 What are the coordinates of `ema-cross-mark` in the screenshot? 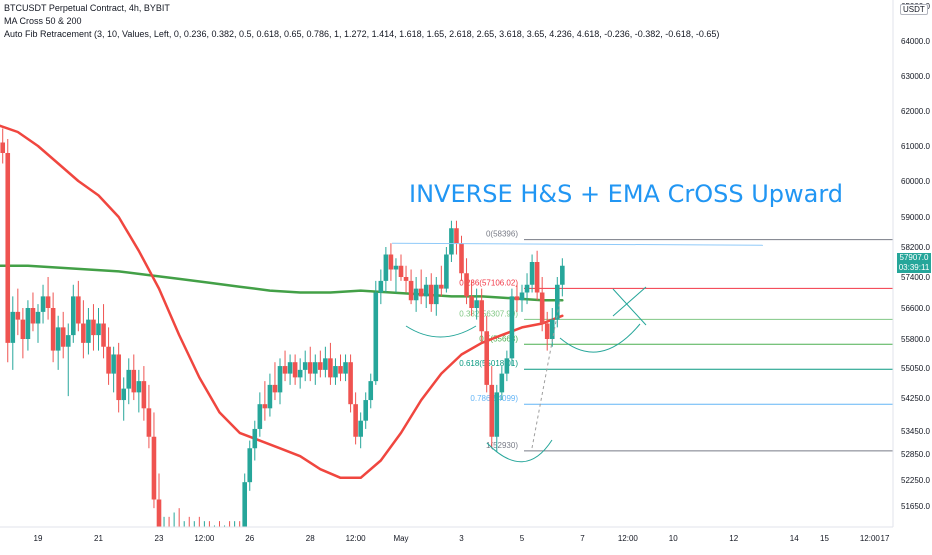 It's located at (629, 306).